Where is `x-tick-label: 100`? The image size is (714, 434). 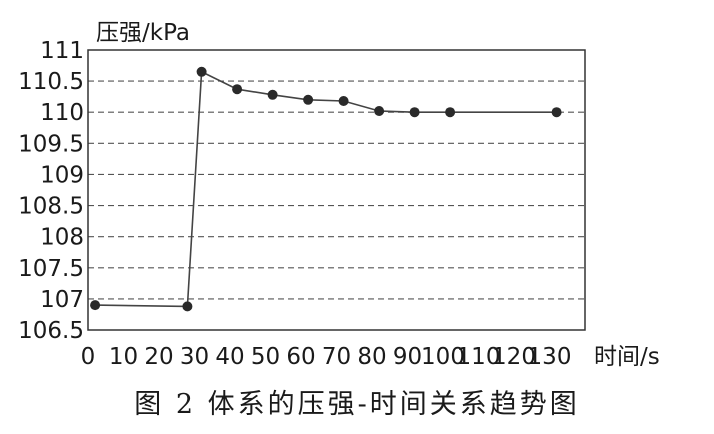 x-tick-label: 100 is located at coordinates (443, 357).